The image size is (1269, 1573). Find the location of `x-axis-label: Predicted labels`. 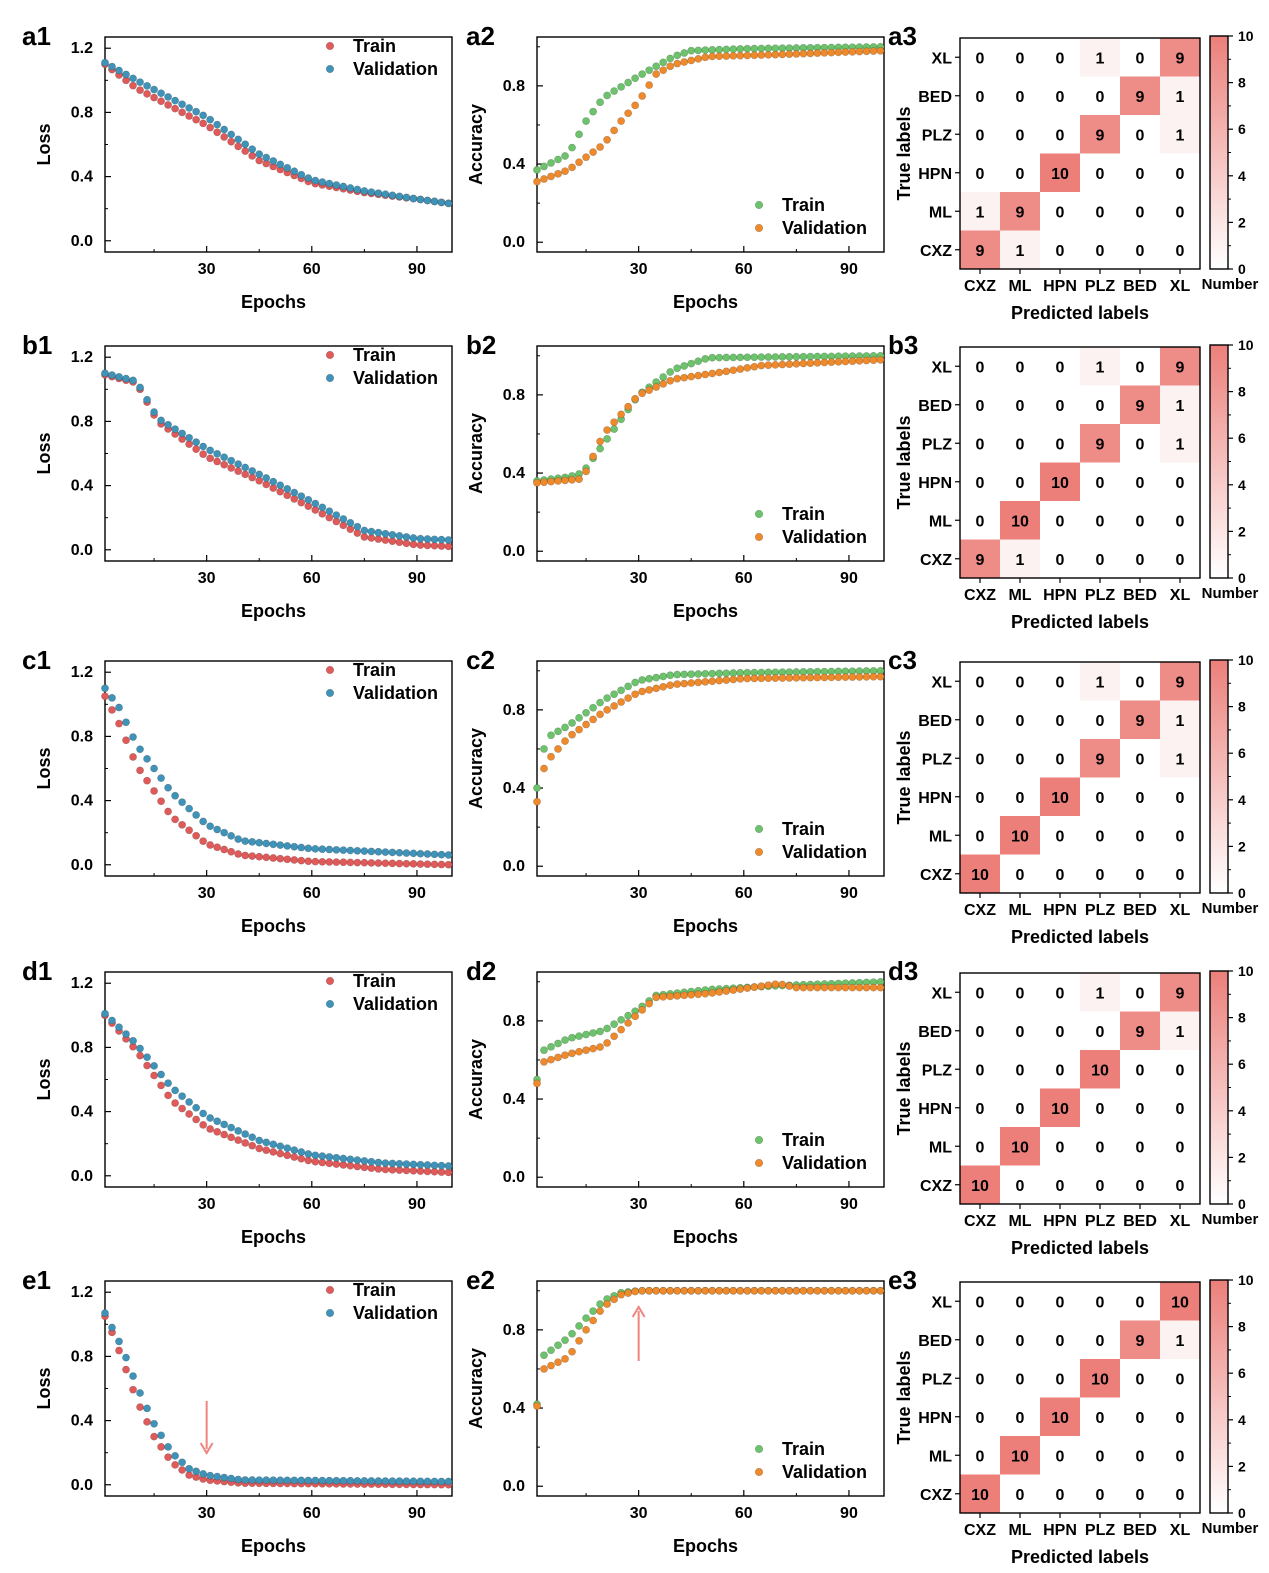

x-axis-label: Predicted labels is located at coordinates (1080, 622).